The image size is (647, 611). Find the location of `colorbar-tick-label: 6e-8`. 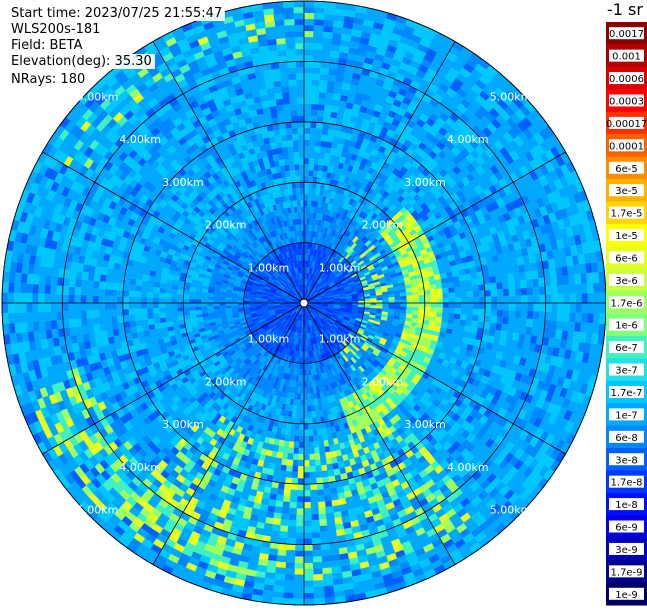

colorbar-tick-label: 6e-8 is located at coordinates (626, 438).